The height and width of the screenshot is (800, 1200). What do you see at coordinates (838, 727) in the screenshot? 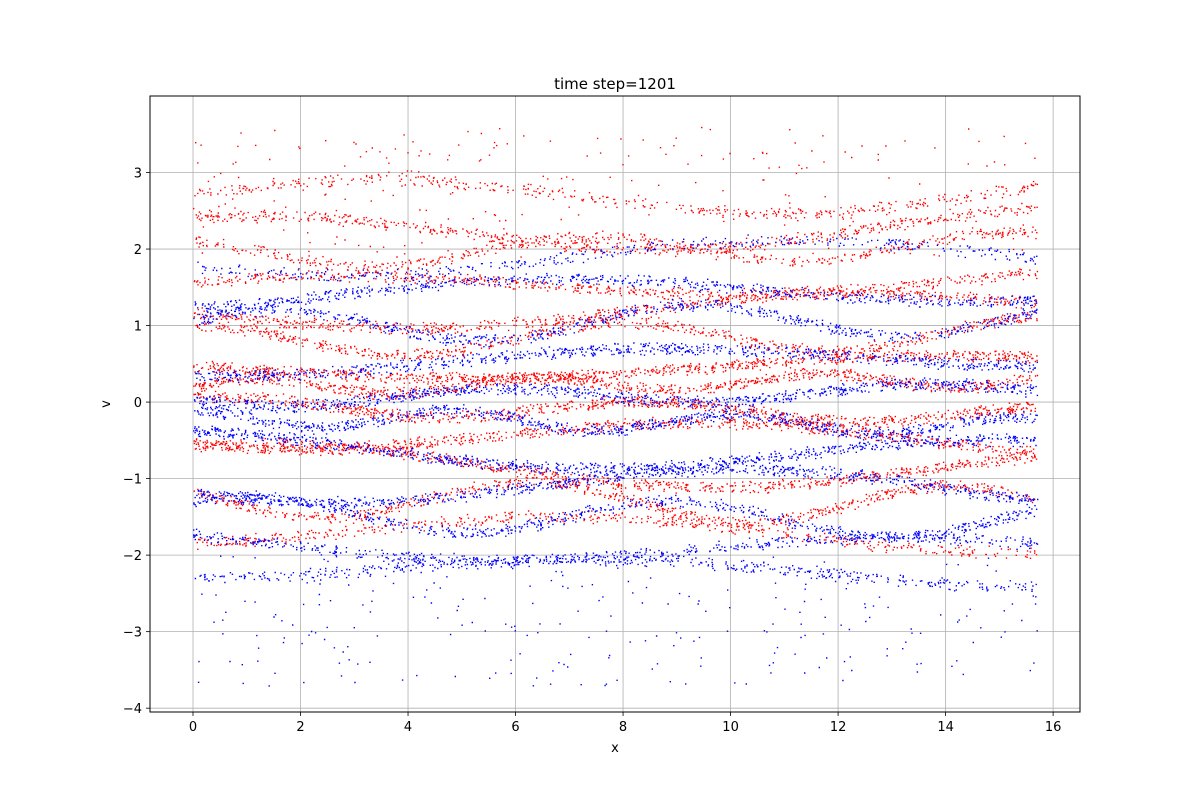
I see `x-tick-label: 12` at bounding box center [838, 727].